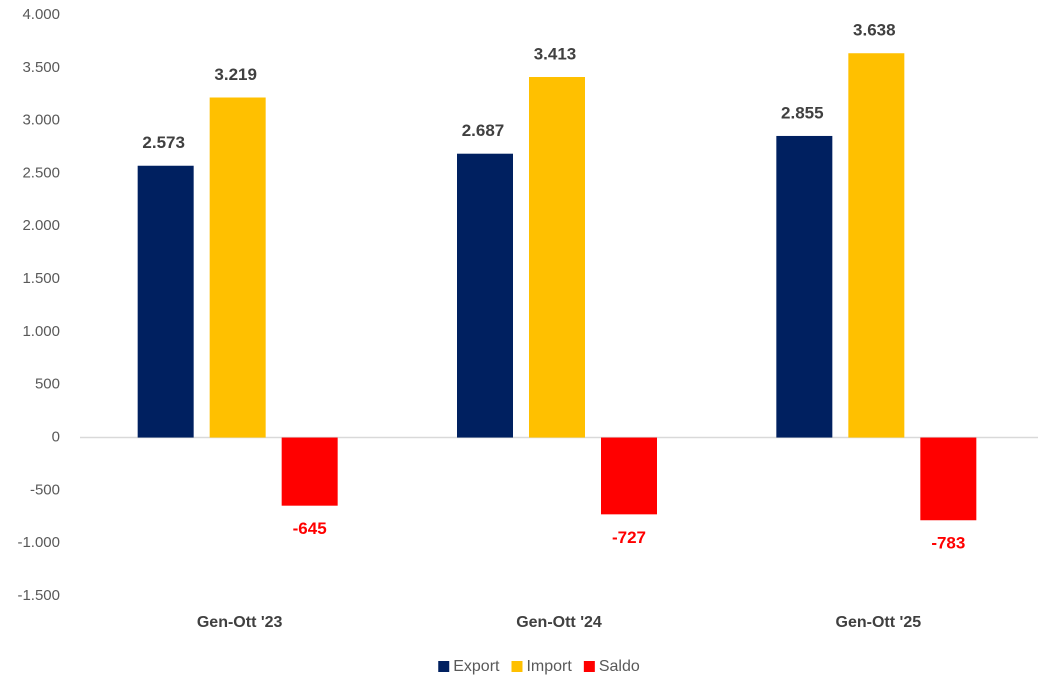  Describe the element at coordinates (483, 130) in the screenshot. I see `data-label: 2.687` at that location.